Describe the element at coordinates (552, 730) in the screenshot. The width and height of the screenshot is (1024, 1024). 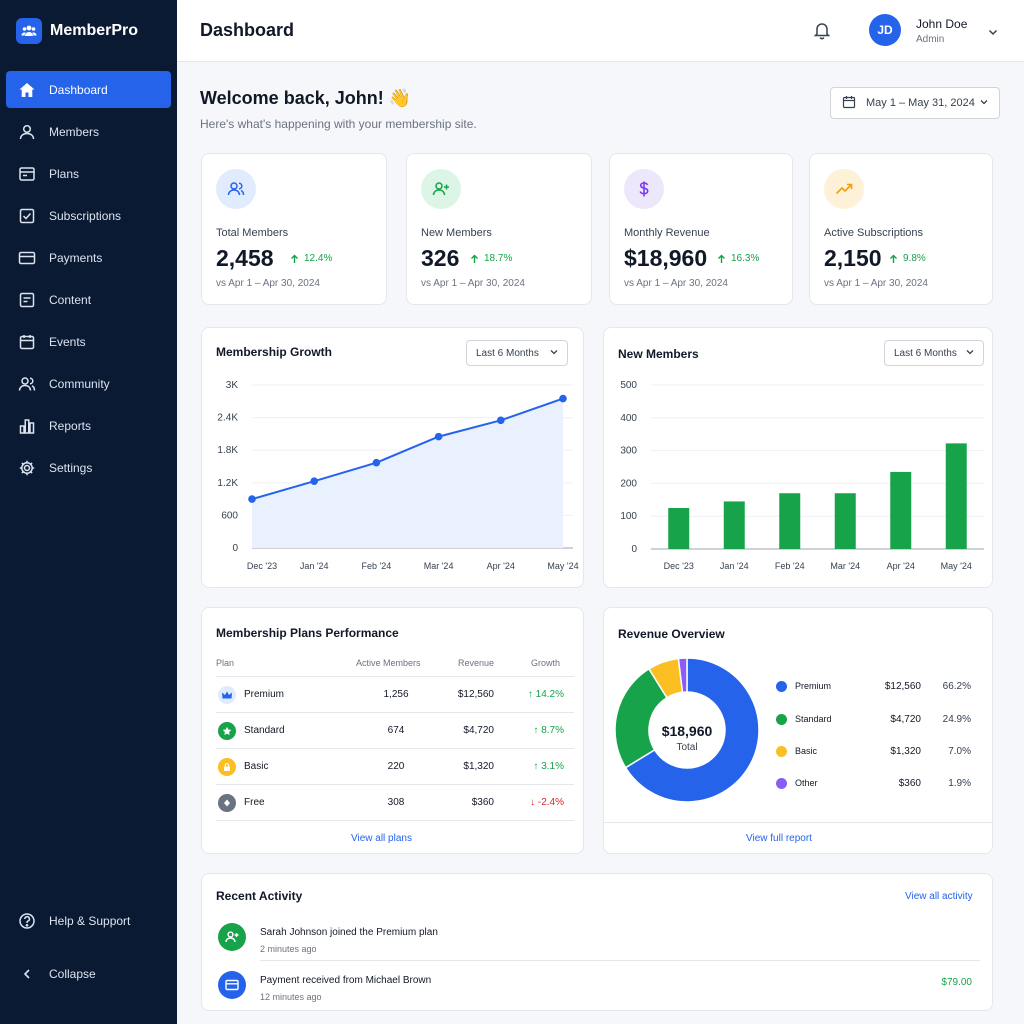
I see `plan-growth-value: 8.7%` at that location.